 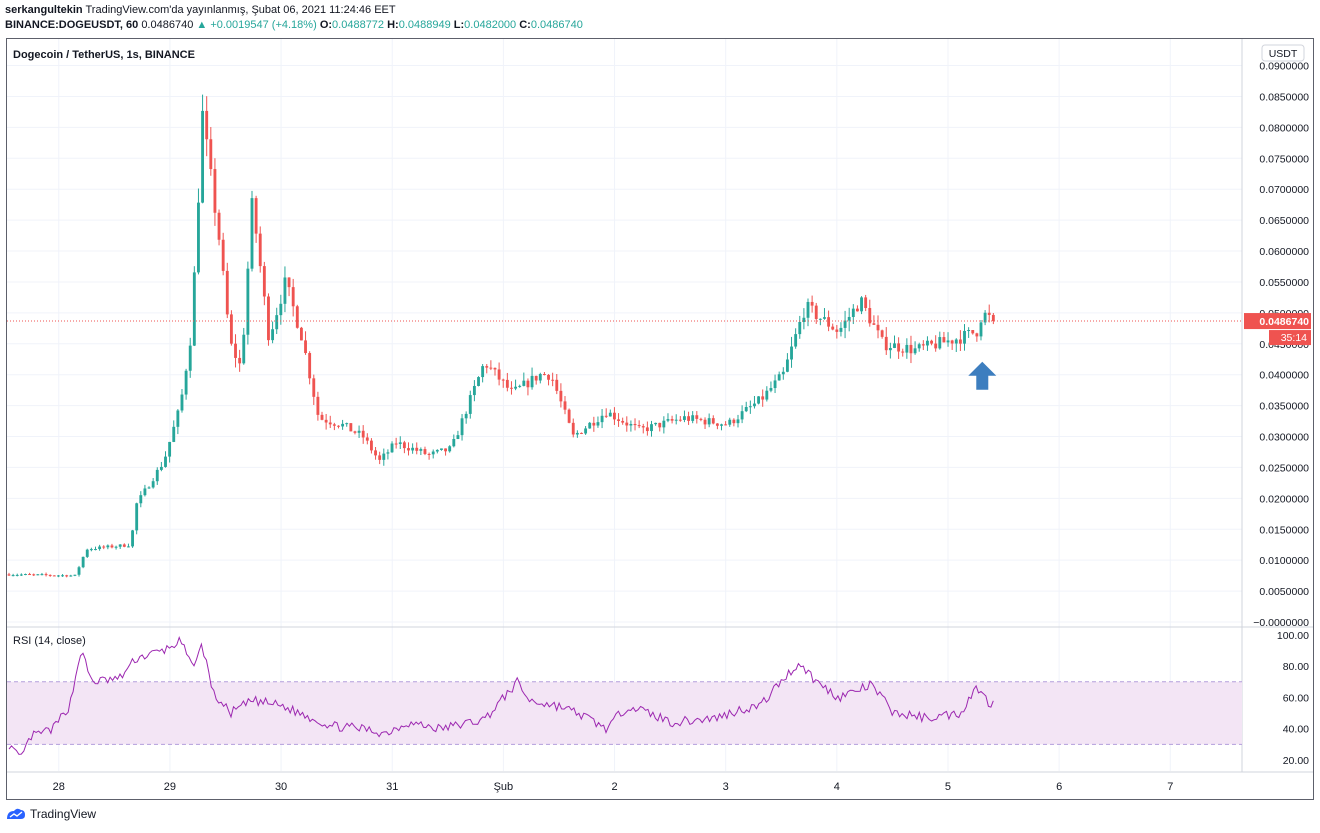 What do you see at coordinates (1284, 499) in the screenshot?
I see `y-tick-label: 0.0200000` at bounding box center [1284, 499].